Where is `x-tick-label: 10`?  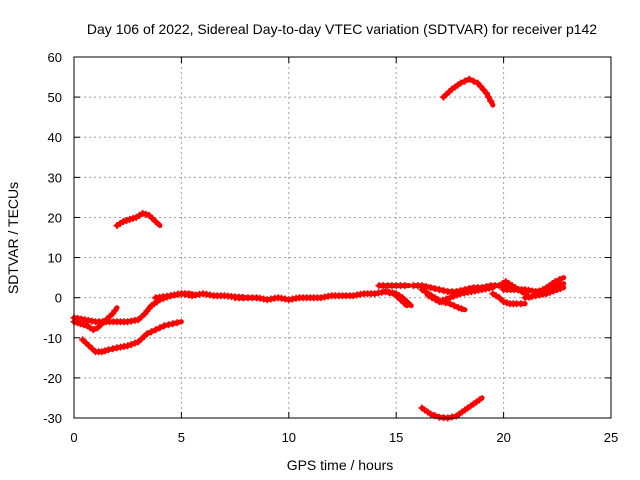 x-tick-label: 10 is located at coordinates (289, 437).